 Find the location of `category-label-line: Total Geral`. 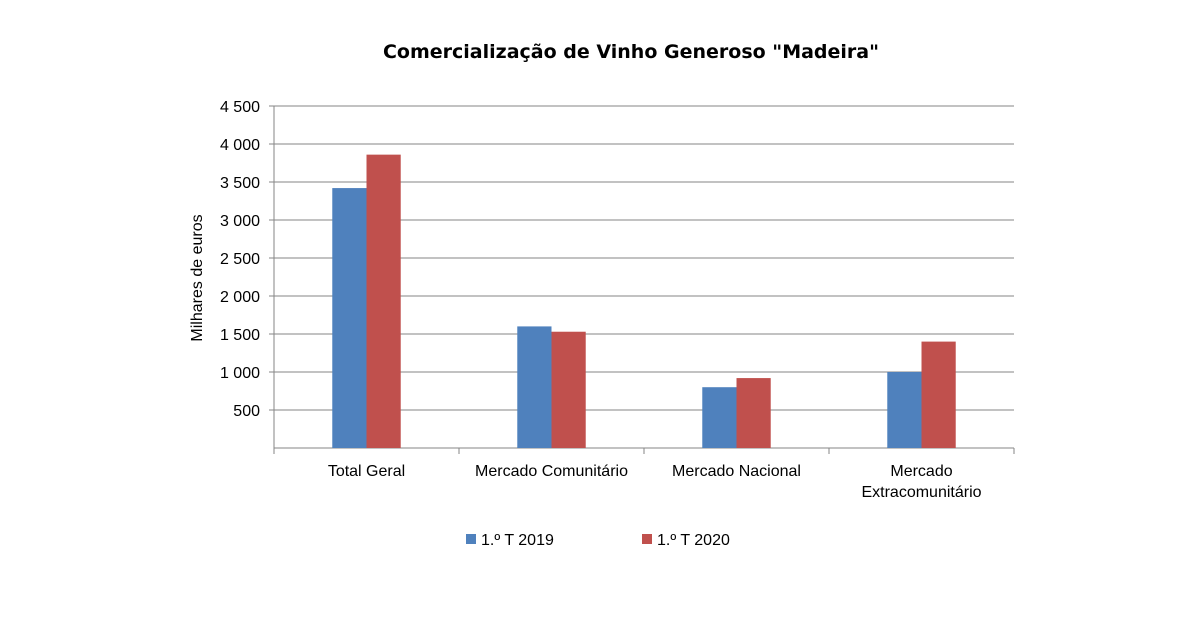

category-label-line: Total Geral is located at coordinates (366, 471).